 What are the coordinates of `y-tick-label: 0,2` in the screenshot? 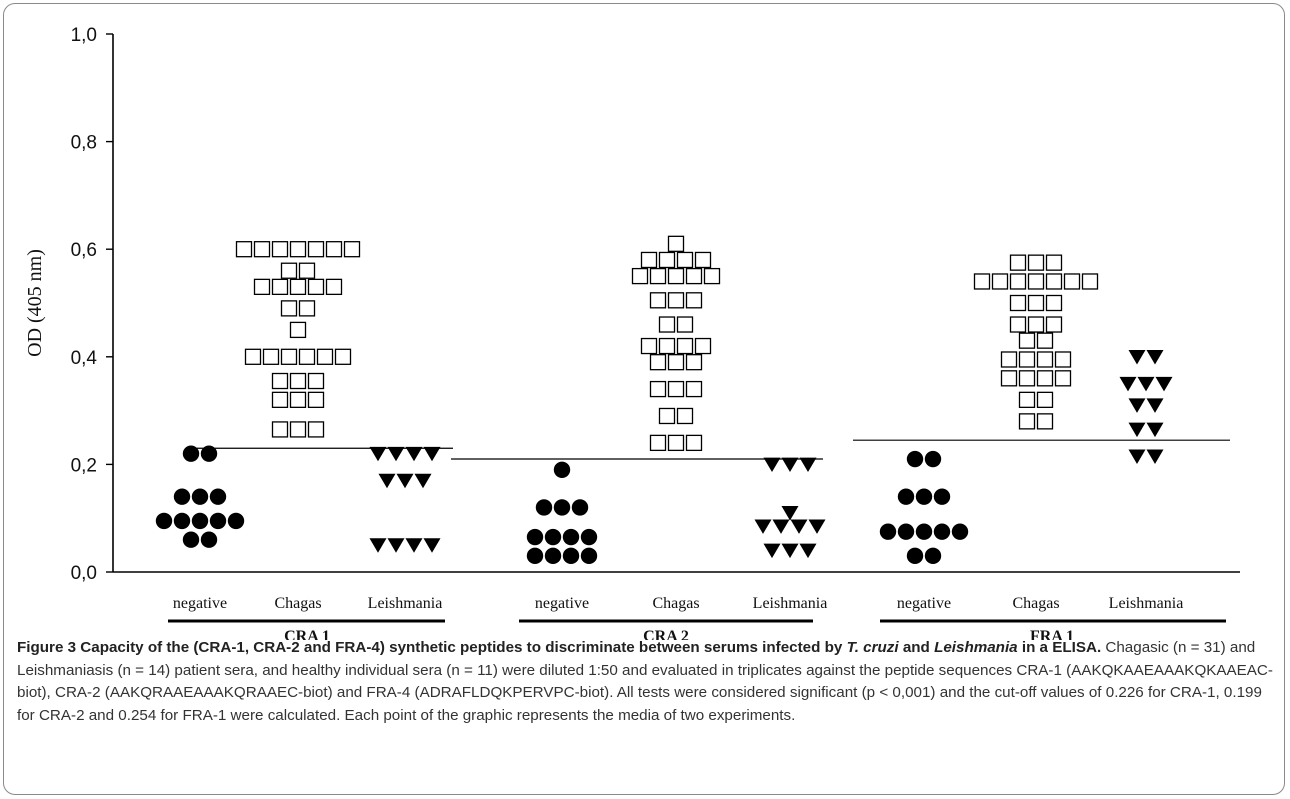 It's located at (84, 465).